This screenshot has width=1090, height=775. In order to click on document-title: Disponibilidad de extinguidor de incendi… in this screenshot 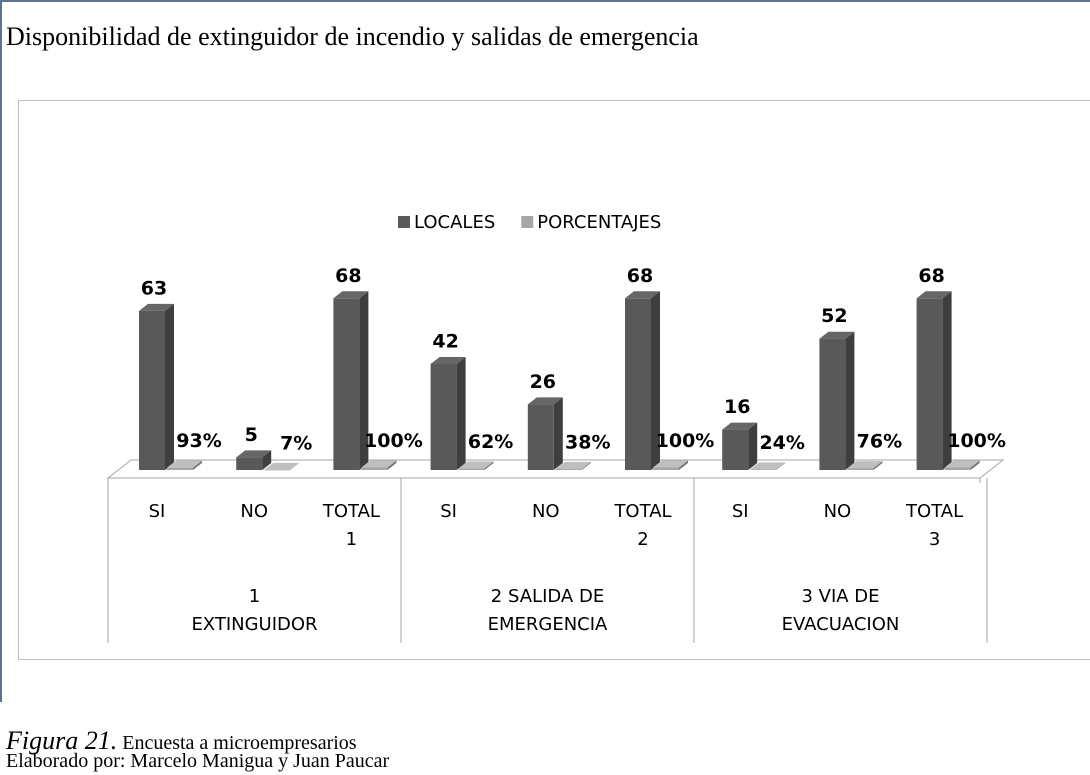, I will do `click(352, 36)`.